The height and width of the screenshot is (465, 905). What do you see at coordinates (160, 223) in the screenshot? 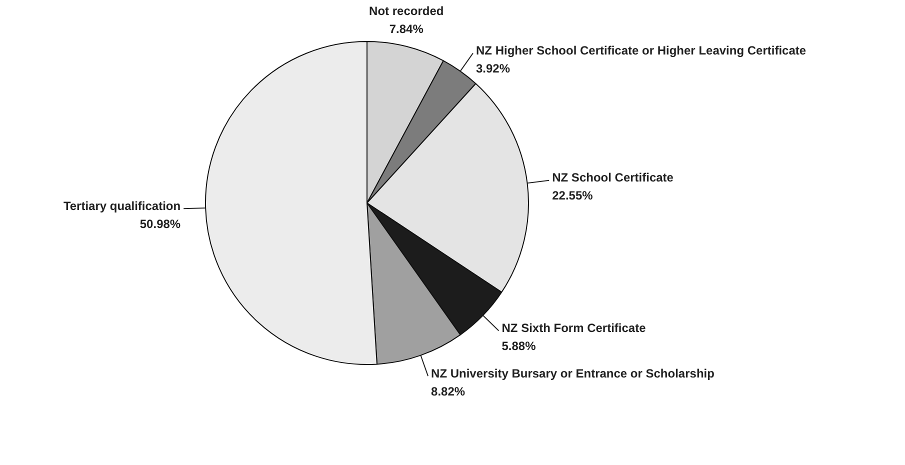
I see `data-label: 50.98%` at bounding box center [160, 223].